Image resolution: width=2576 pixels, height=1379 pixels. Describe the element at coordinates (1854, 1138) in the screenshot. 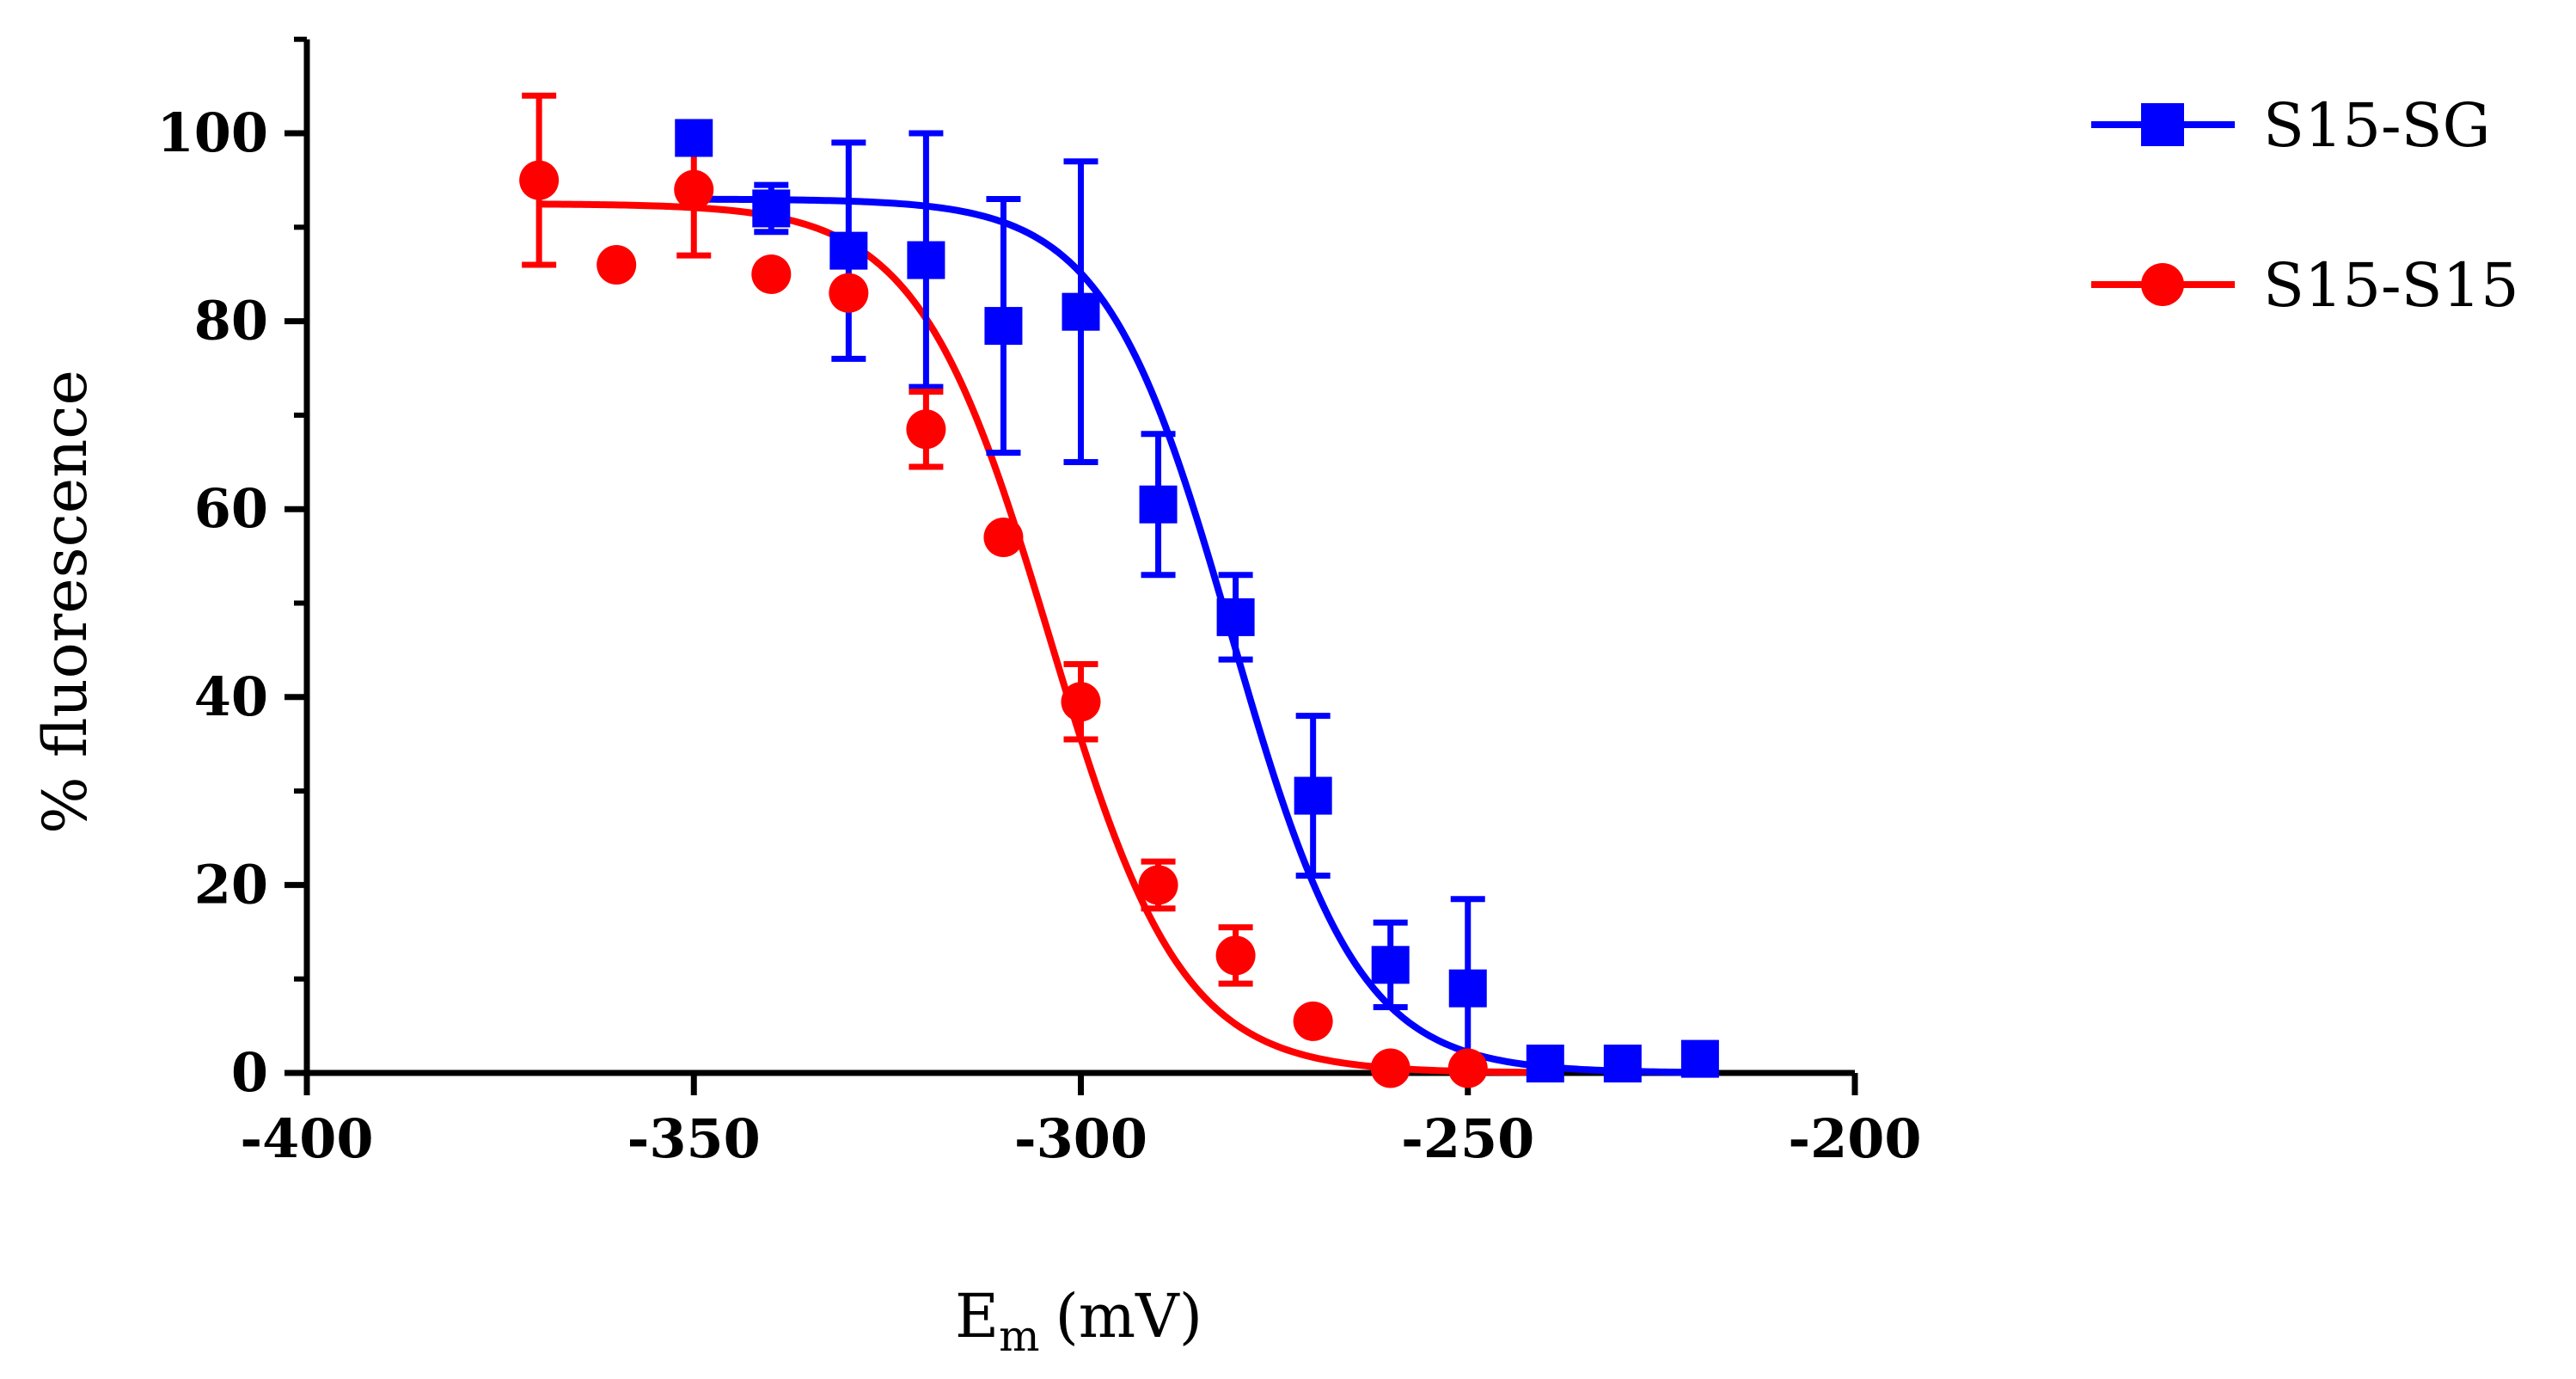

I see `x-tick-label: -200` at that location.